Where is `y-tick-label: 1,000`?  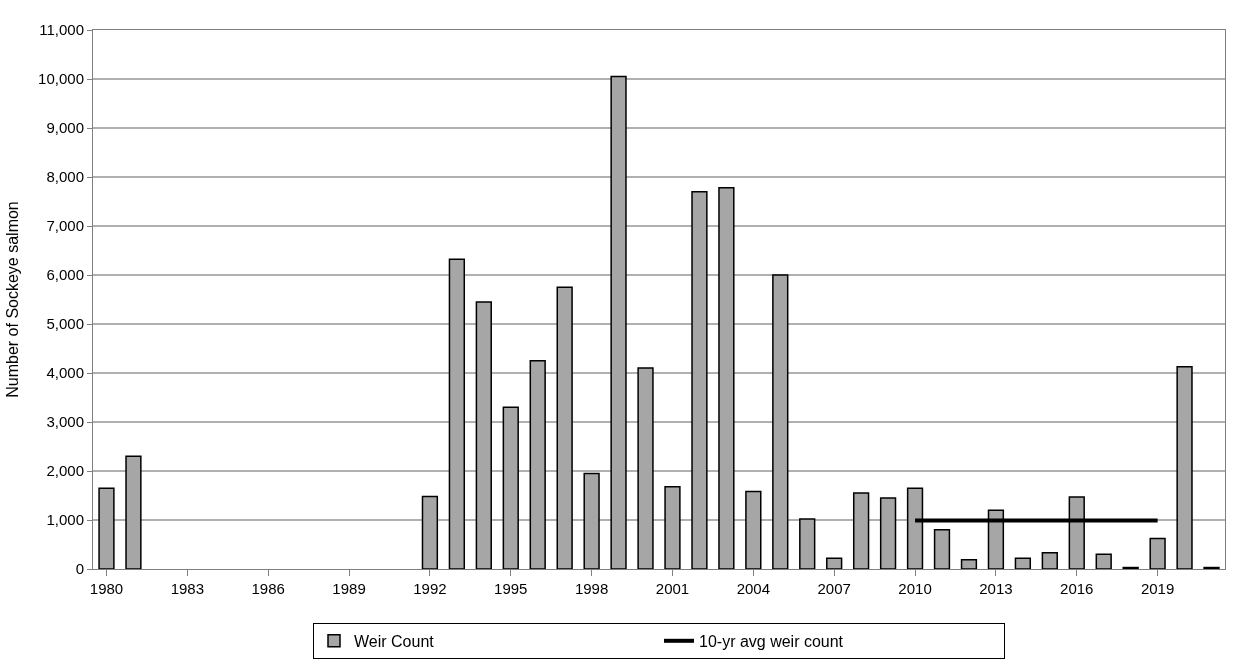
y-tick-label: 1,000 is located at coordinates (65, 520).